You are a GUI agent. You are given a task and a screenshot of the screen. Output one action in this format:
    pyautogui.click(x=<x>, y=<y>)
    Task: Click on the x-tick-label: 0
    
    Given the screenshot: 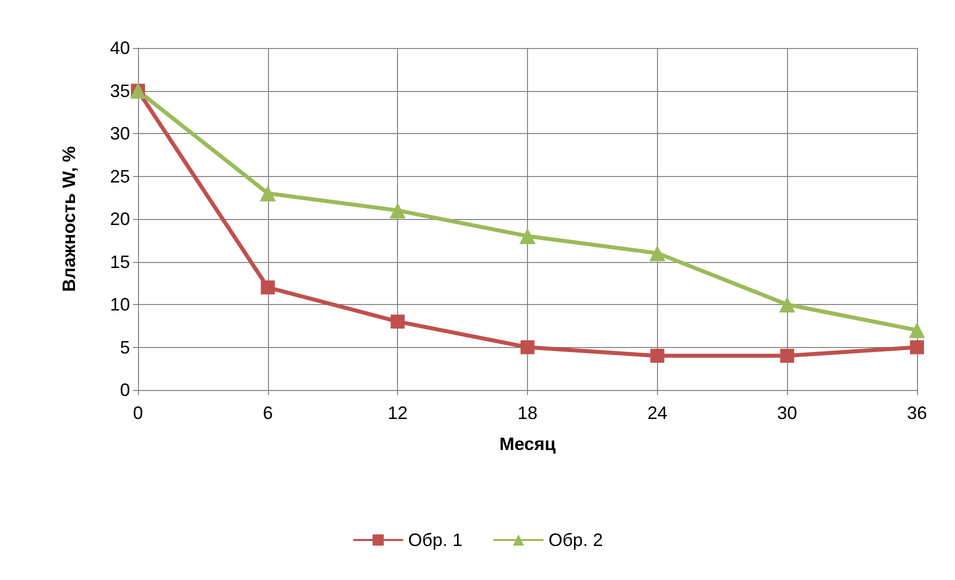 What is the action you would take?
    pyautogui.click(x=138, y=413)
    